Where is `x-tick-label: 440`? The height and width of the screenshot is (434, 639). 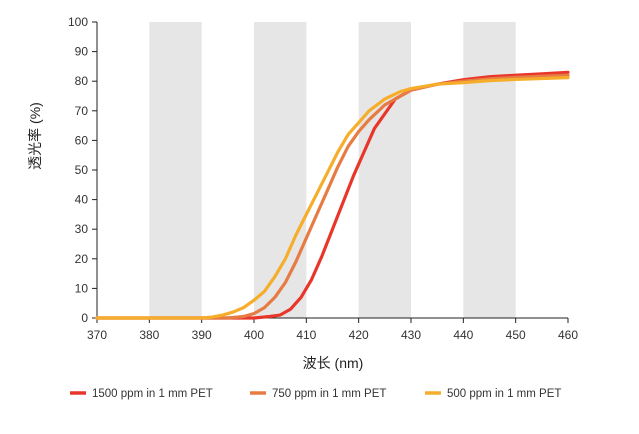 x-tick-label: 440 is located at coordinates (463, 335).